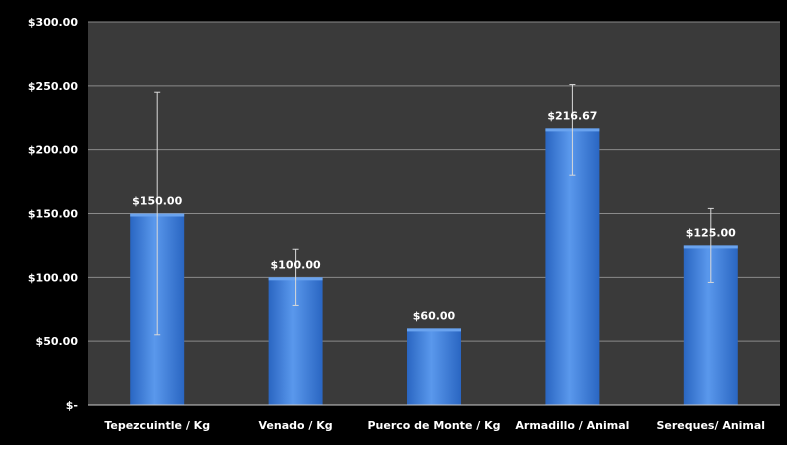 Image resolution: width=787 pixels, height=450 pixels. I want to click on x-category-label: Sereques/ Animal, so click(710, 425).